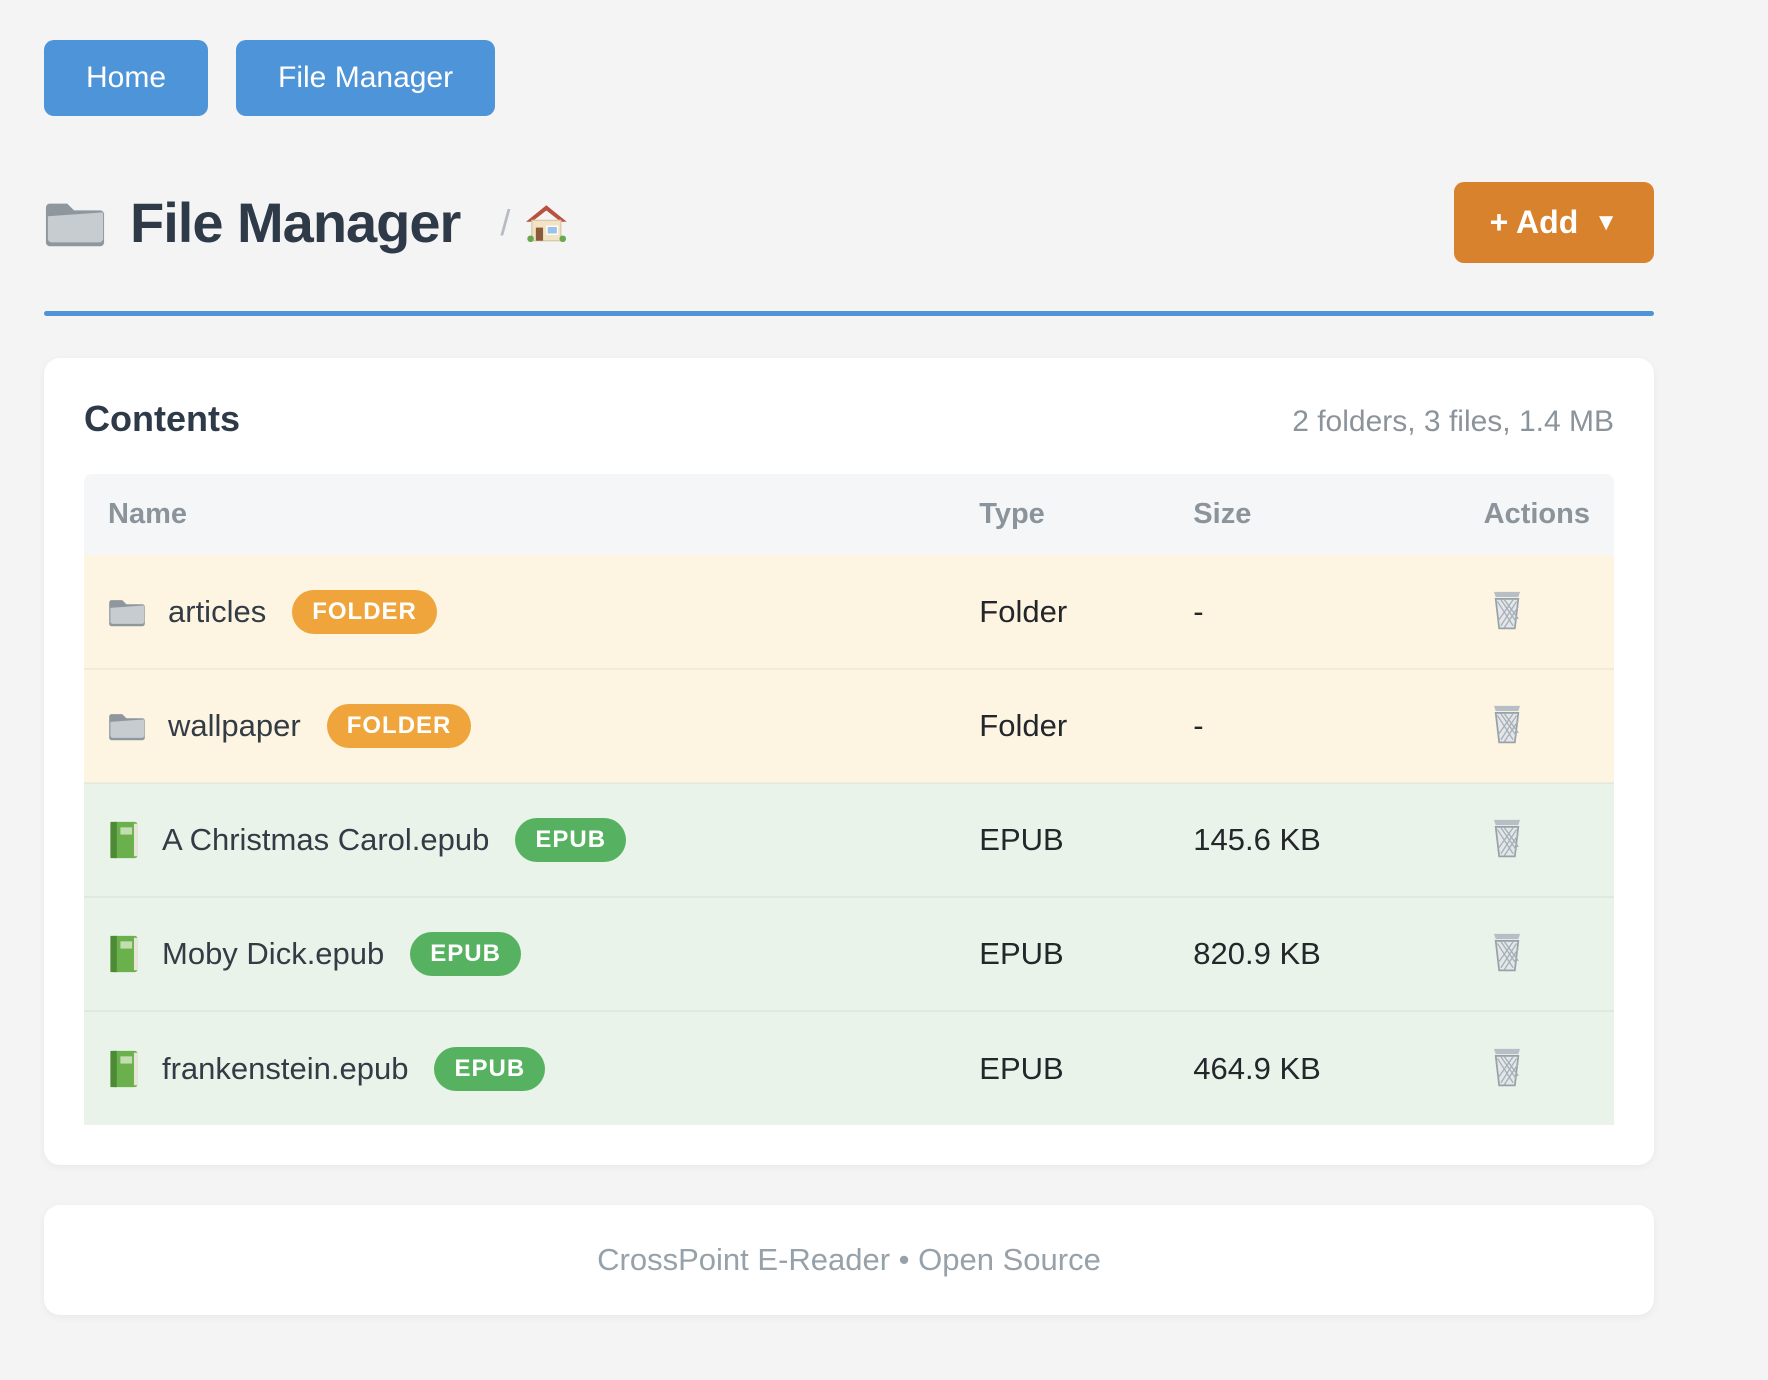 This screenshot has width=1768, height=1380. I want to click on title-group: File Manager /, so click(306, 222).